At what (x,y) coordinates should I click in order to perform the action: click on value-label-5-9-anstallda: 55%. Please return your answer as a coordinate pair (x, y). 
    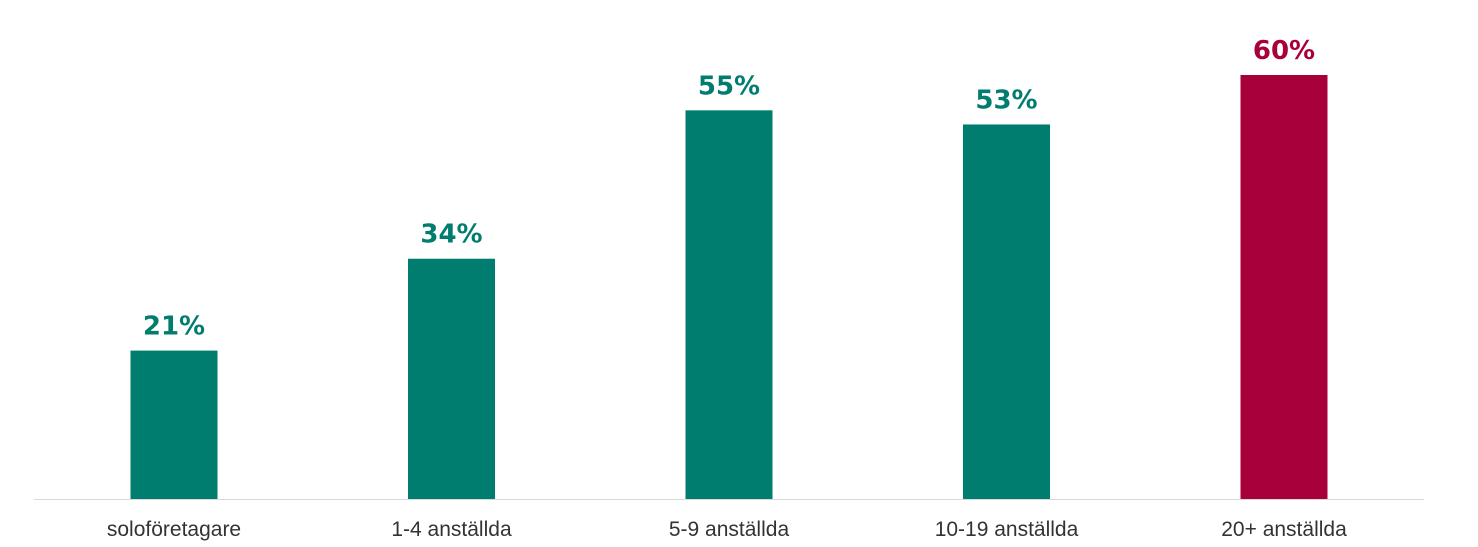
    Looking at the image, I should click on (729, 86).